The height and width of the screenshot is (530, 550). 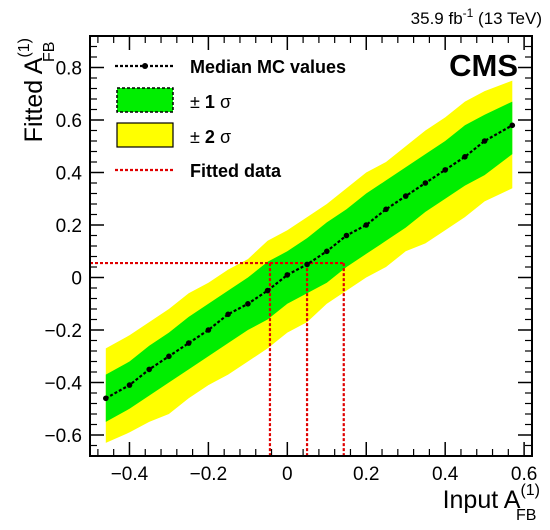 What do you see at coordinates (69, 174) in the screenshot?
I see `y-tick-label: 0.4` at bounding box center [69, 174].